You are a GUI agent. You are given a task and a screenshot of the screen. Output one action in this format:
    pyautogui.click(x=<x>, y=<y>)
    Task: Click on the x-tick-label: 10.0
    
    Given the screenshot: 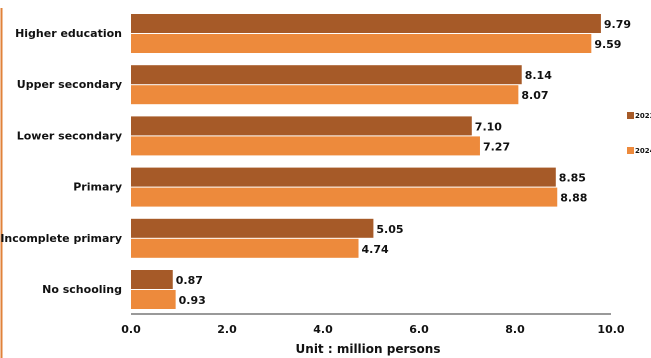 What is the action you would take?
    pyautogui.click(x=610, y=329)
    